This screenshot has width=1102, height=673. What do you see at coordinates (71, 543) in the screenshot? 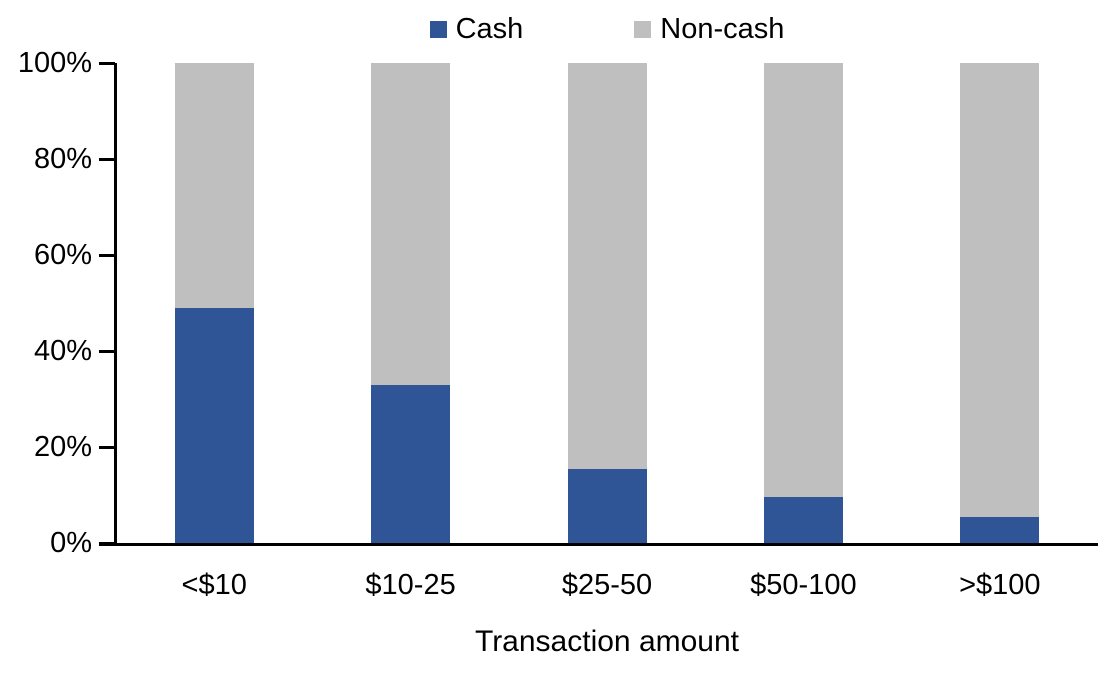
I see `y-tick-label: 0%` at bounding box center [71, 543].